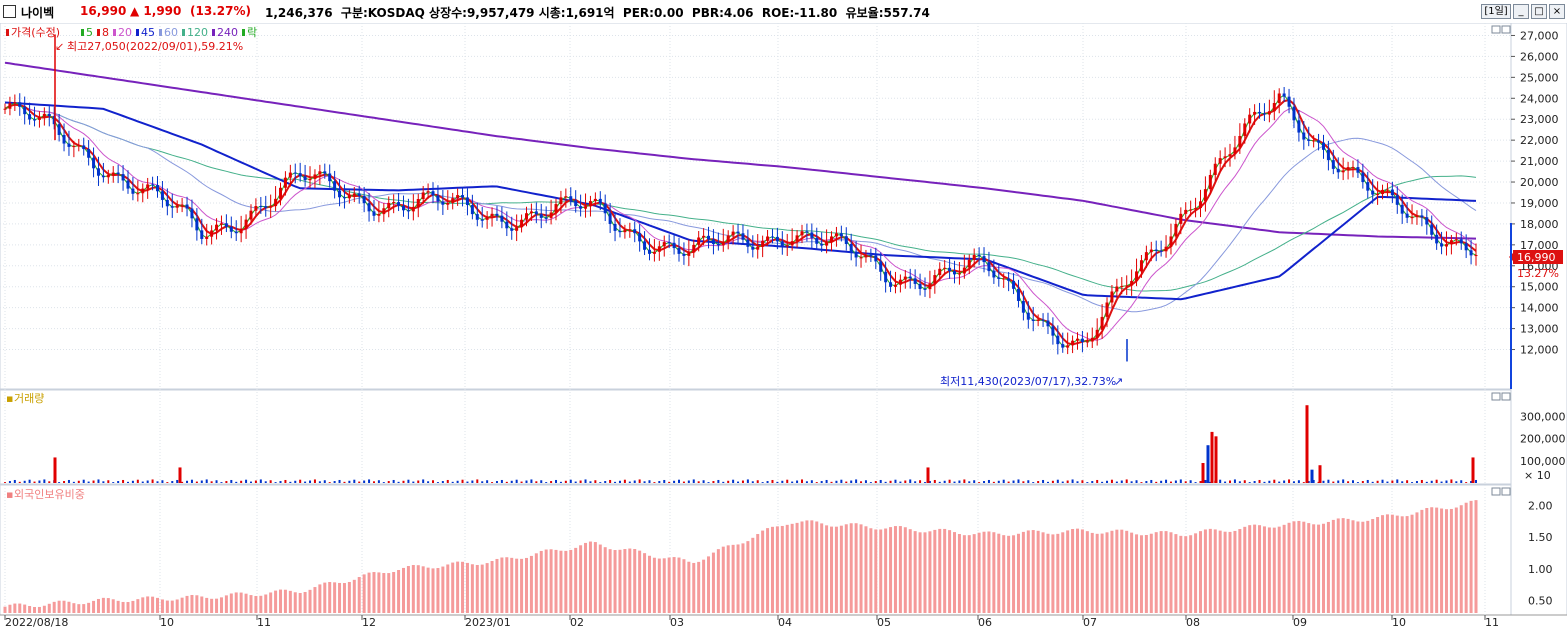 The image size is (1567, 630). I want to click on period-button: [1일], so click(1496, 11).